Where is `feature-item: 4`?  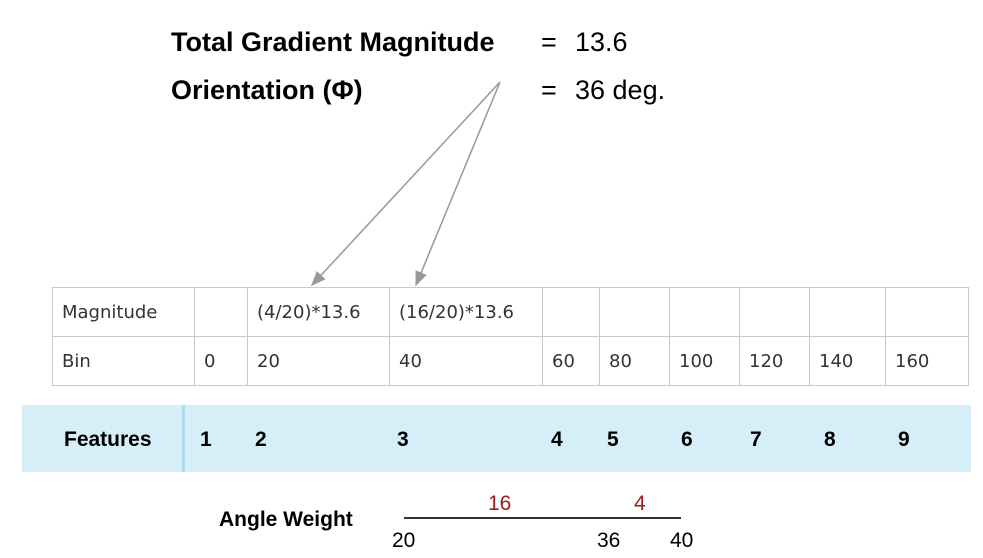 feature-item: 4 is located at coordinates (557, 439).